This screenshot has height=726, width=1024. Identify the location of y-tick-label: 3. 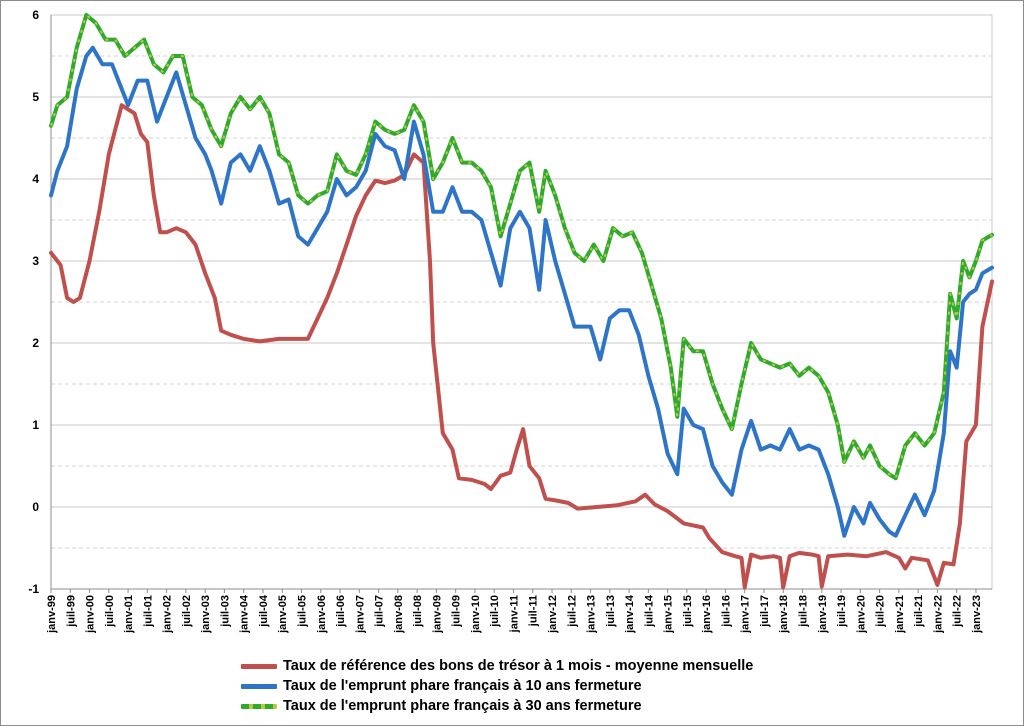
(35, 261).